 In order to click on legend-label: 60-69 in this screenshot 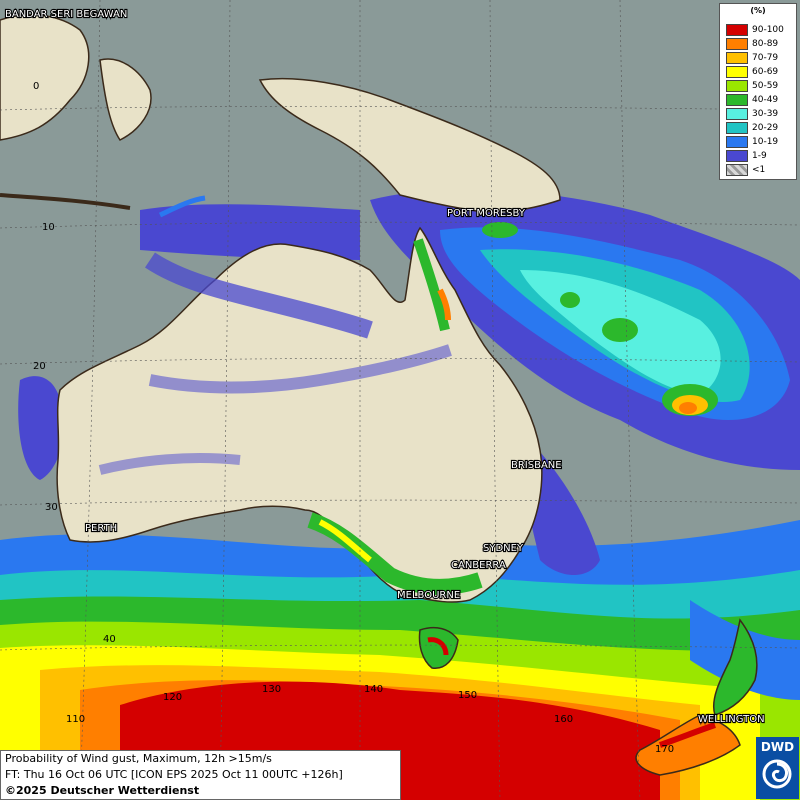, I will do `click(765, 71)`.